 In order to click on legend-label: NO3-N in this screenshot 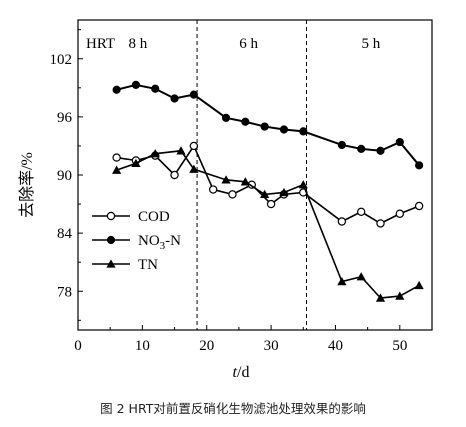, I will do `click(159, 242)`.